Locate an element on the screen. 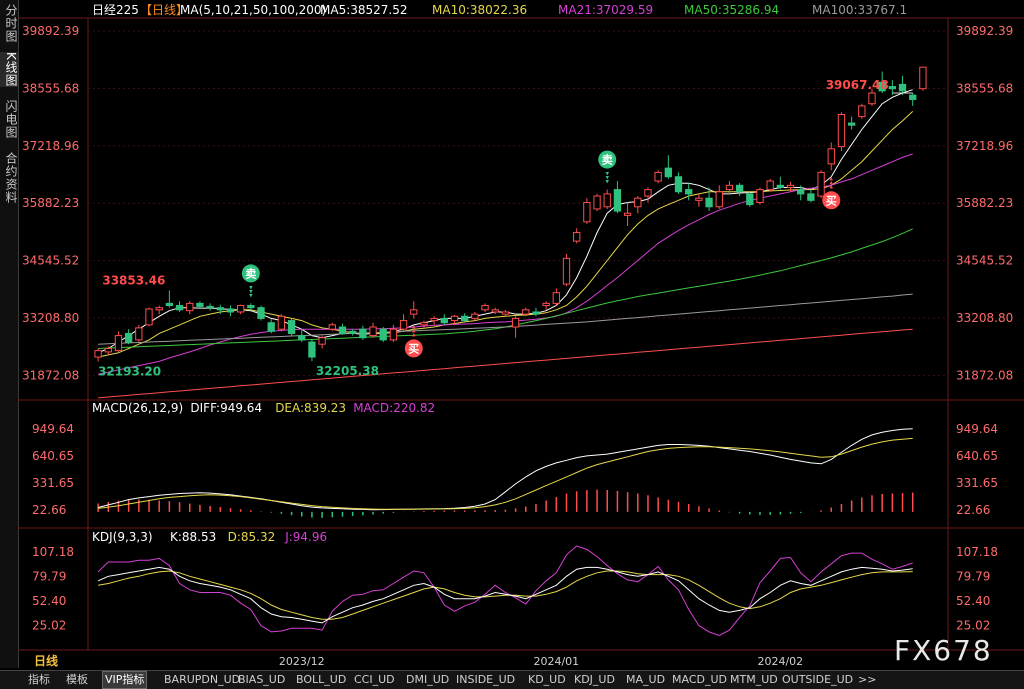 This screenshot has height=689, width=1024. ma50-line is located at coordinates (505, 288).